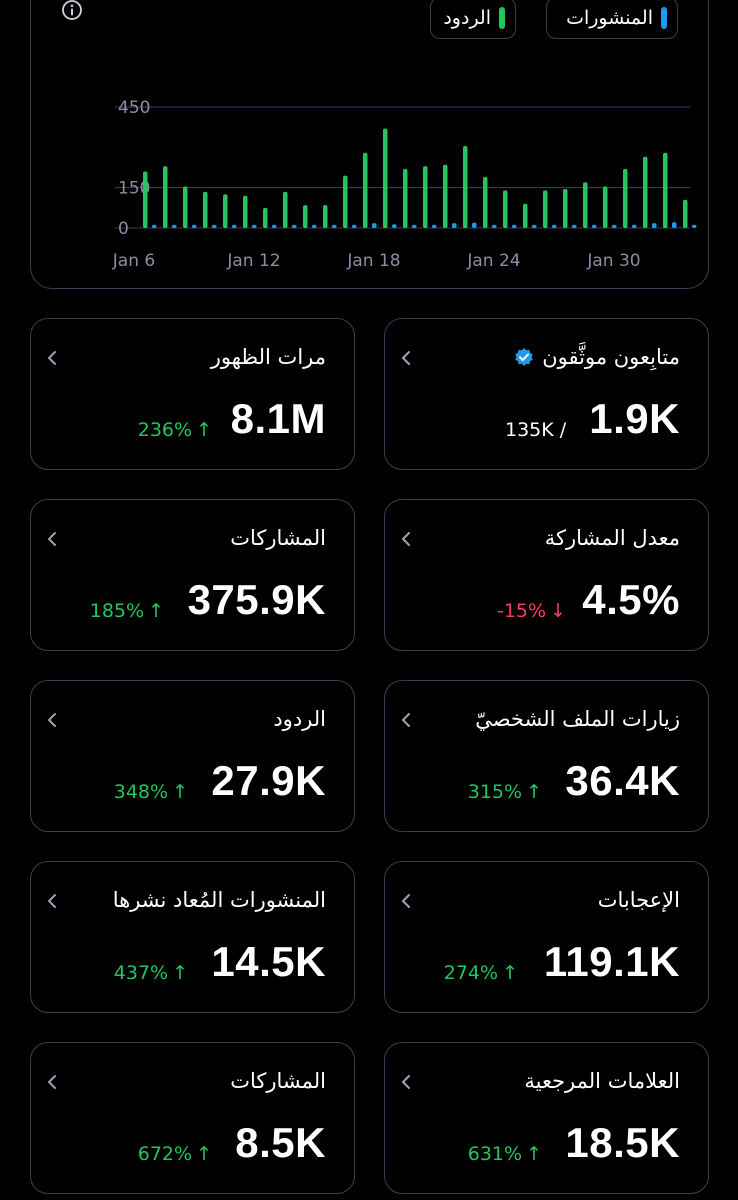  Describe the element at coordinates (664, 18) in the screenshot. I see `legend-posts-swatch` at that location.